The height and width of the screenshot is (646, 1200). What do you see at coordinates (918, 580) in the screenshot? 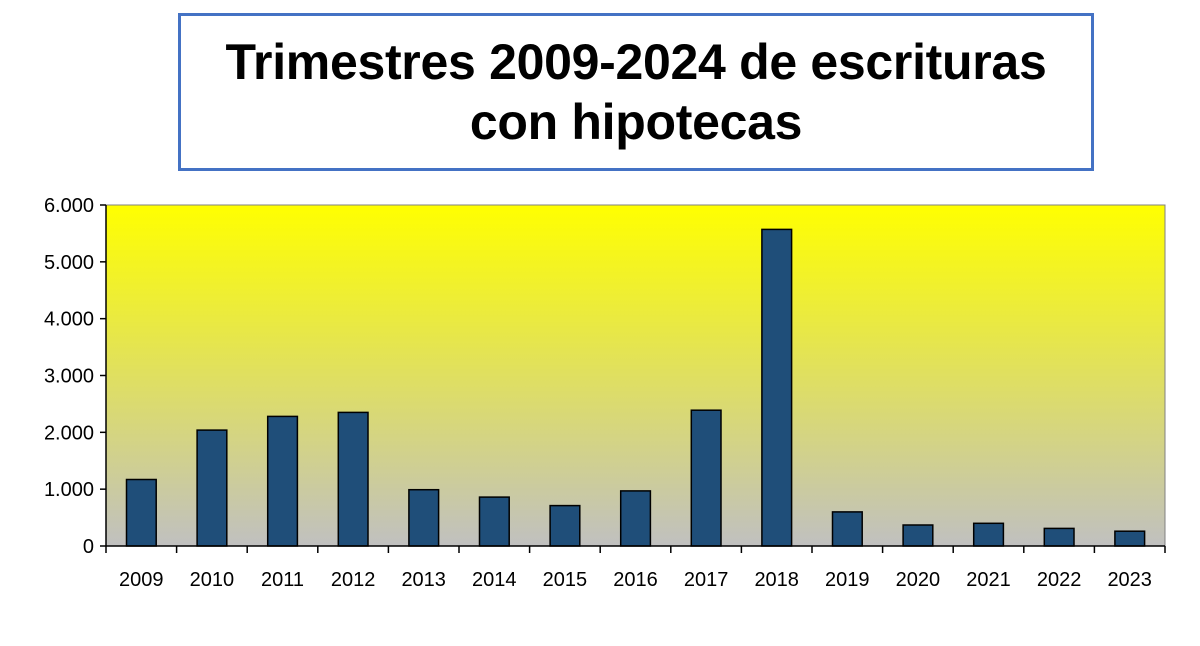
I see `x-tick-label-2020: 2020` at bounding box center [918, 580].